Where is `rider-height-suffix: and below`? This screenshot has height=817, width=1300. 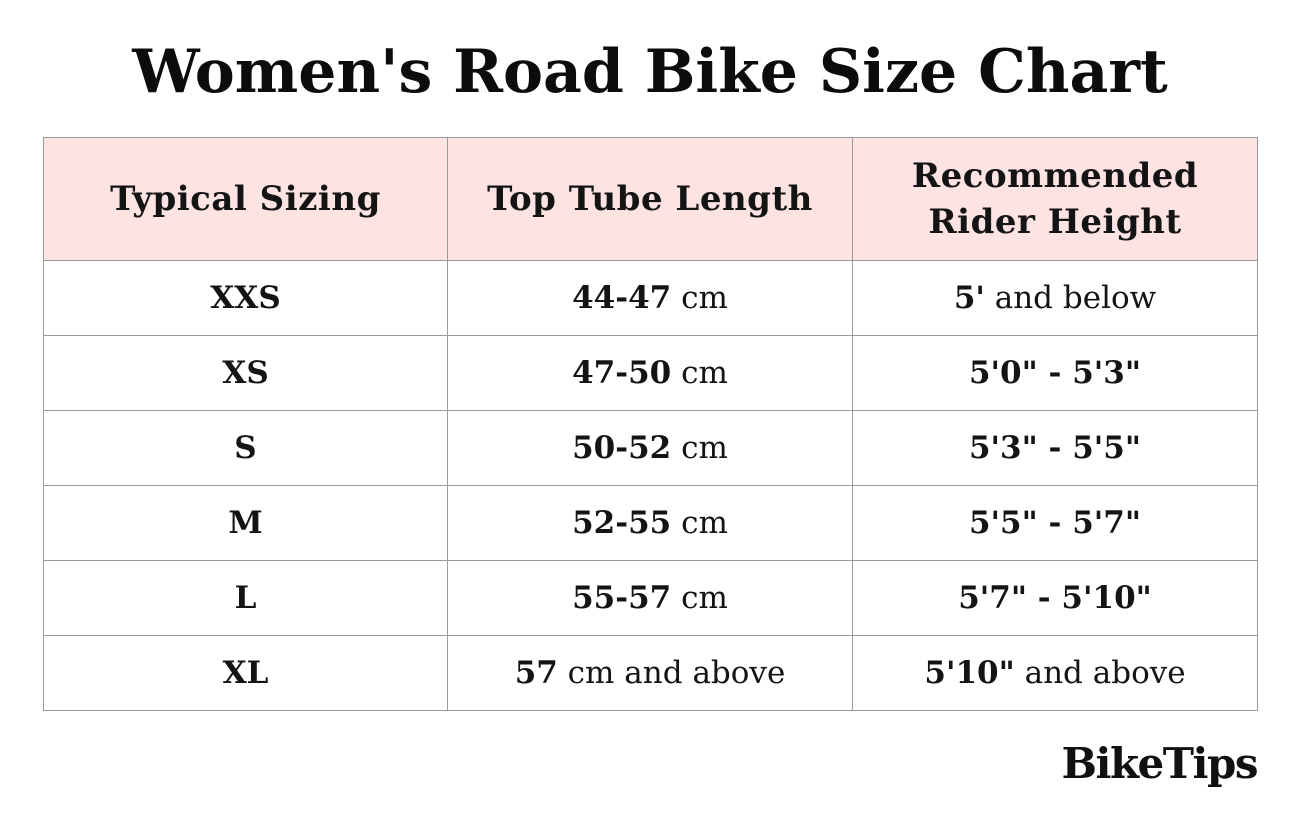 rider-height-suffix: and below is located at coordinates (1070, 298).